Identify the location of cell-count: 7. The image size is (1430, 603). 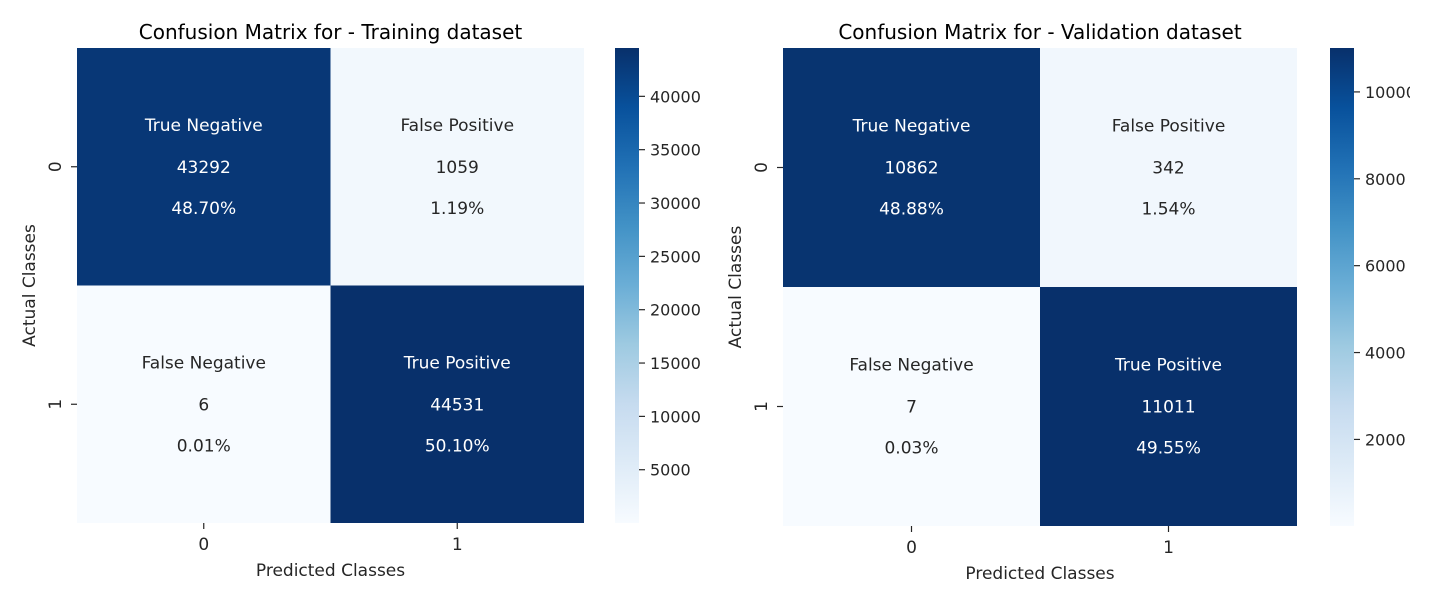
(911, 408).